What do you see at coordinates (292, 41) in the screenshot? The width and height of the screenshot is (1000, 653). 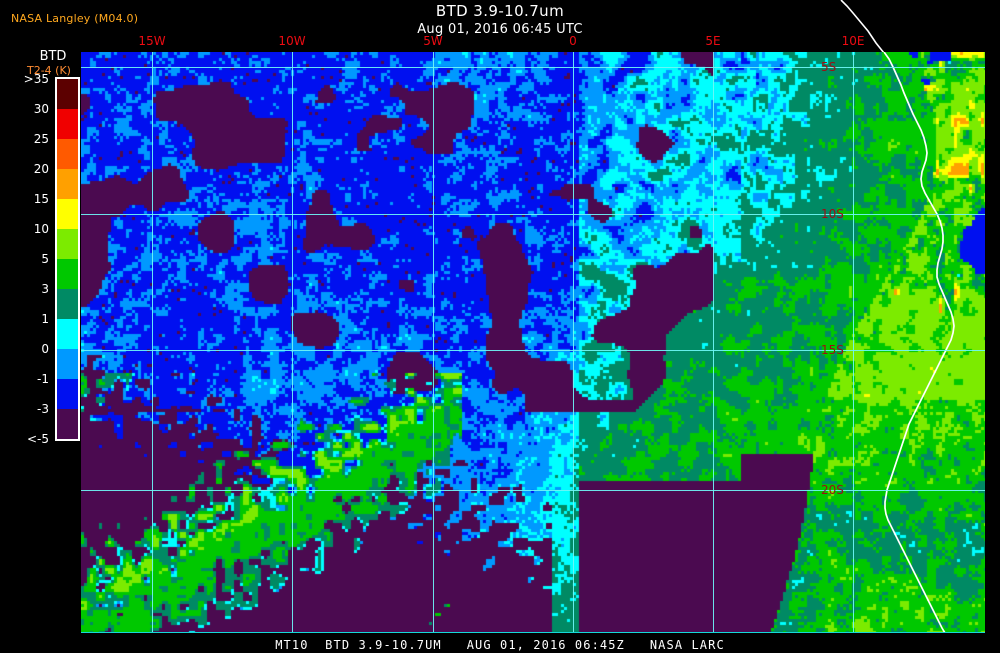 I see `longitude-label: 10W` at bounding box center [292, 41].